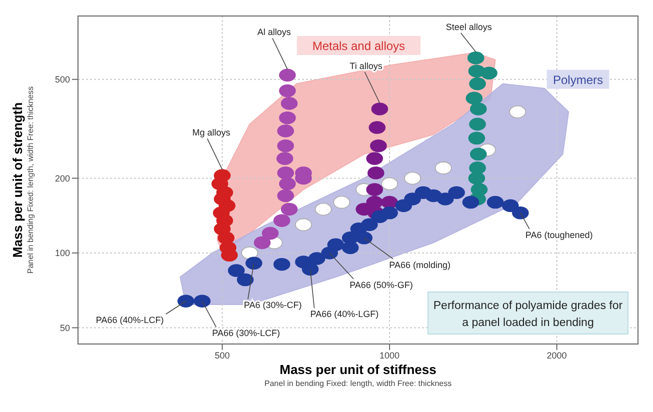 Image resolution: width=653 pixels, height=412 pixels. Describe the element at coordinates (222, 355) in the screenshot. I see `x-tick-label: 500` at that location.